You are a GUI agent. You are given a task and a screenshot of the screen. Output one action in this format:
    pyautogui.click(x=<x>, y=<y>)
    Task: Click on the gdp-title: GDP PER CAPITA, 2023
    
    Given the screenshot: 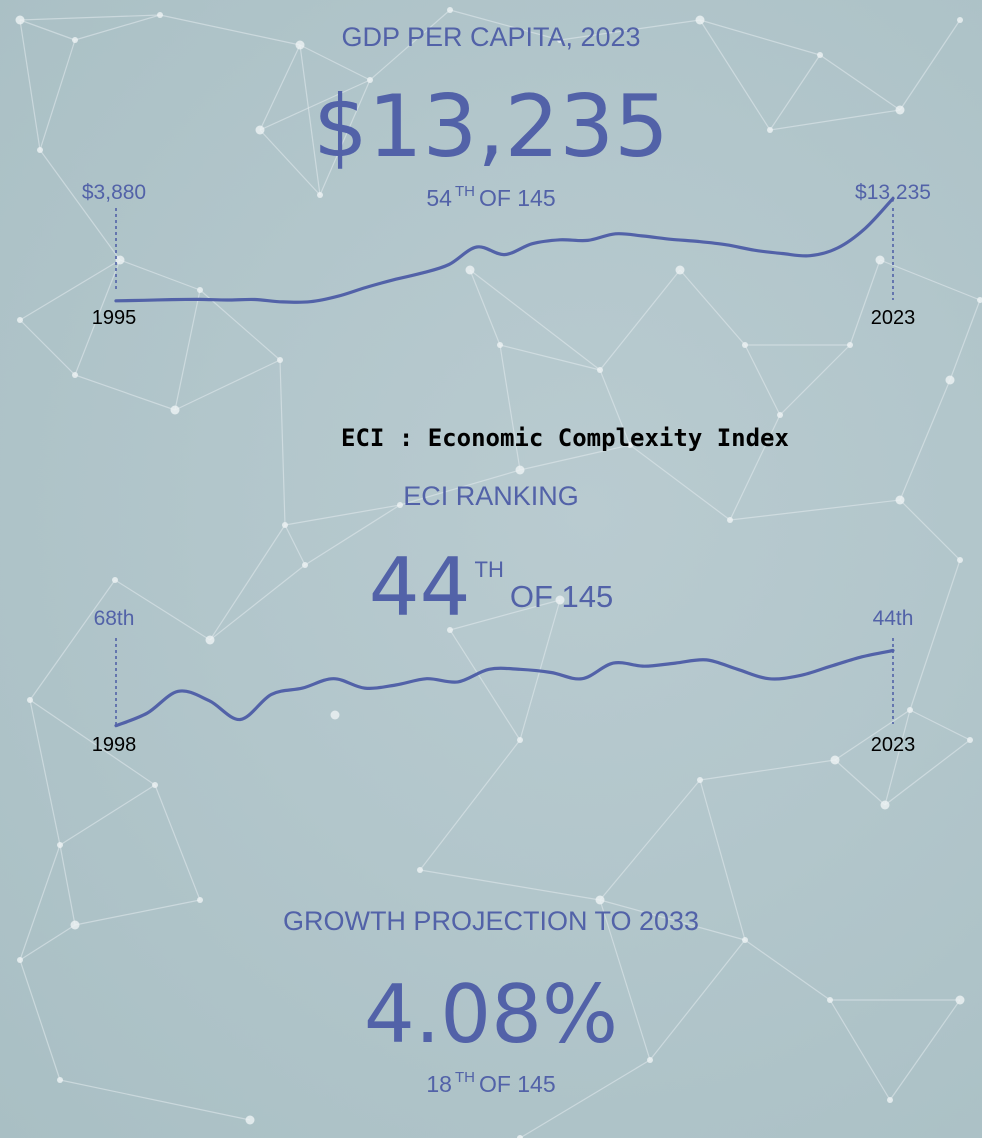 What is the action you would take?
    pyautogui.click(x=491, y=37)
    